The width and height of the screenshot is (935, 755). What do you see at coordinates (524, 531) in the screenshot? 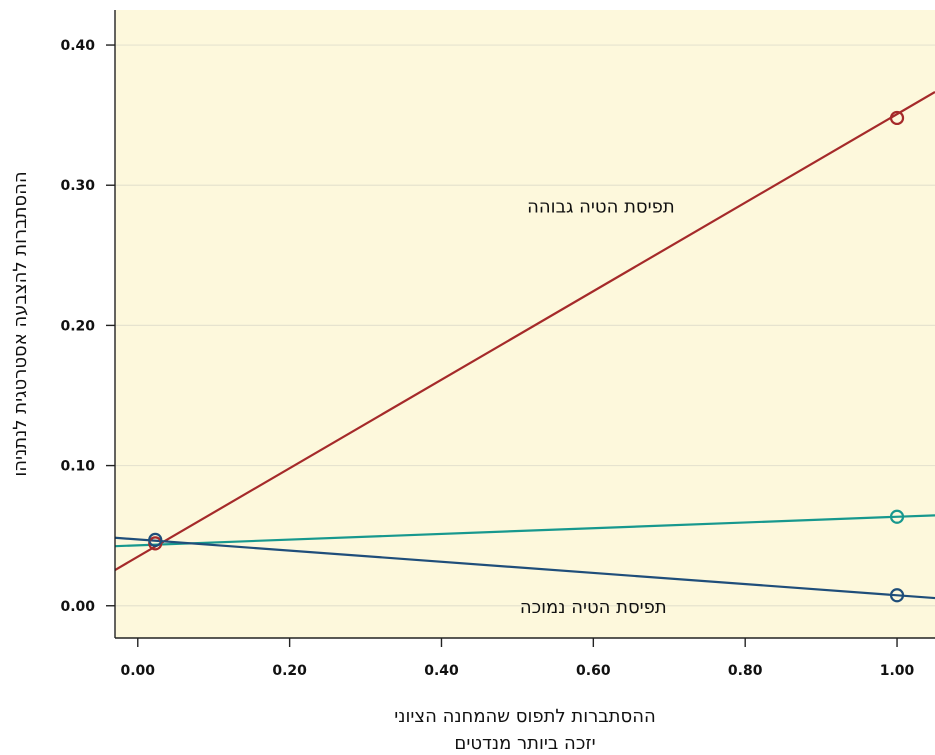
I see `series-2-line` at bounding box center [524, 531].